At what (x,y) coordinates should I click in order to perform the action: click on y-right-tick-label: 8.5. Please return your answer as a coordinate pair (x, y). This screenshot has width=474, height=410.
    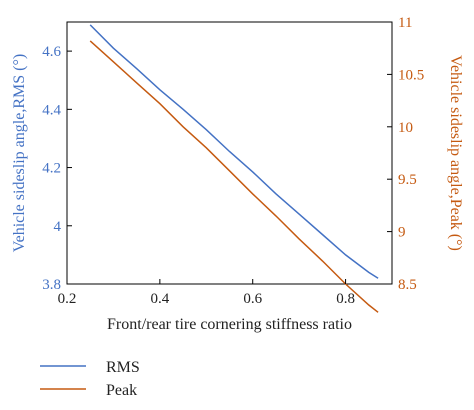
    Looking at the image, I should click on (407, 285).